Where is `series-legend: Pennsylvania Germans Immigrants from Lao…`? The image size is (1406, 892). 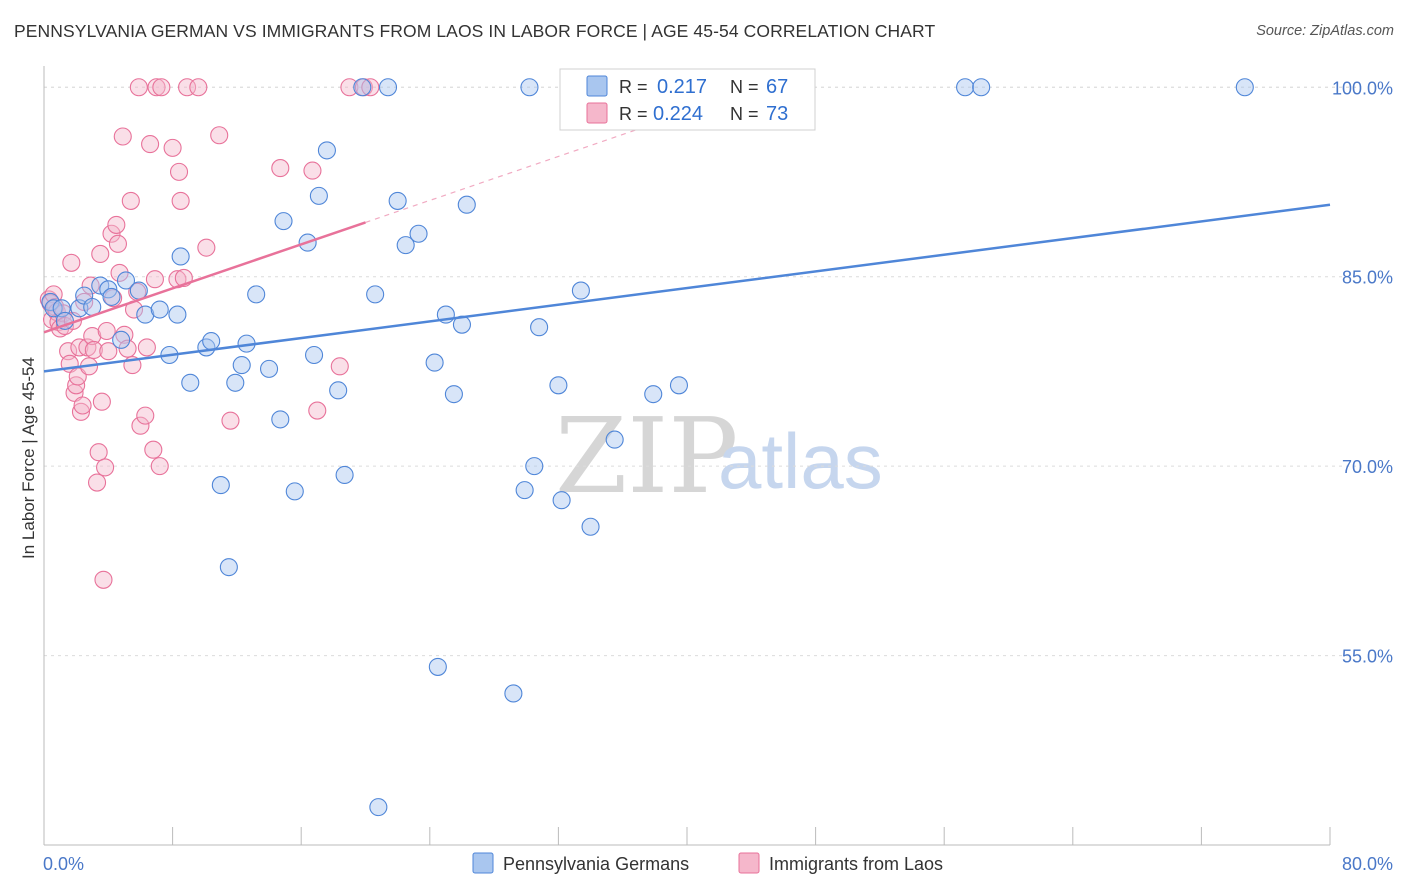
series-legend: Pennsylvania Germans Immigrants from Lao… is located at coordinates (707, 863).